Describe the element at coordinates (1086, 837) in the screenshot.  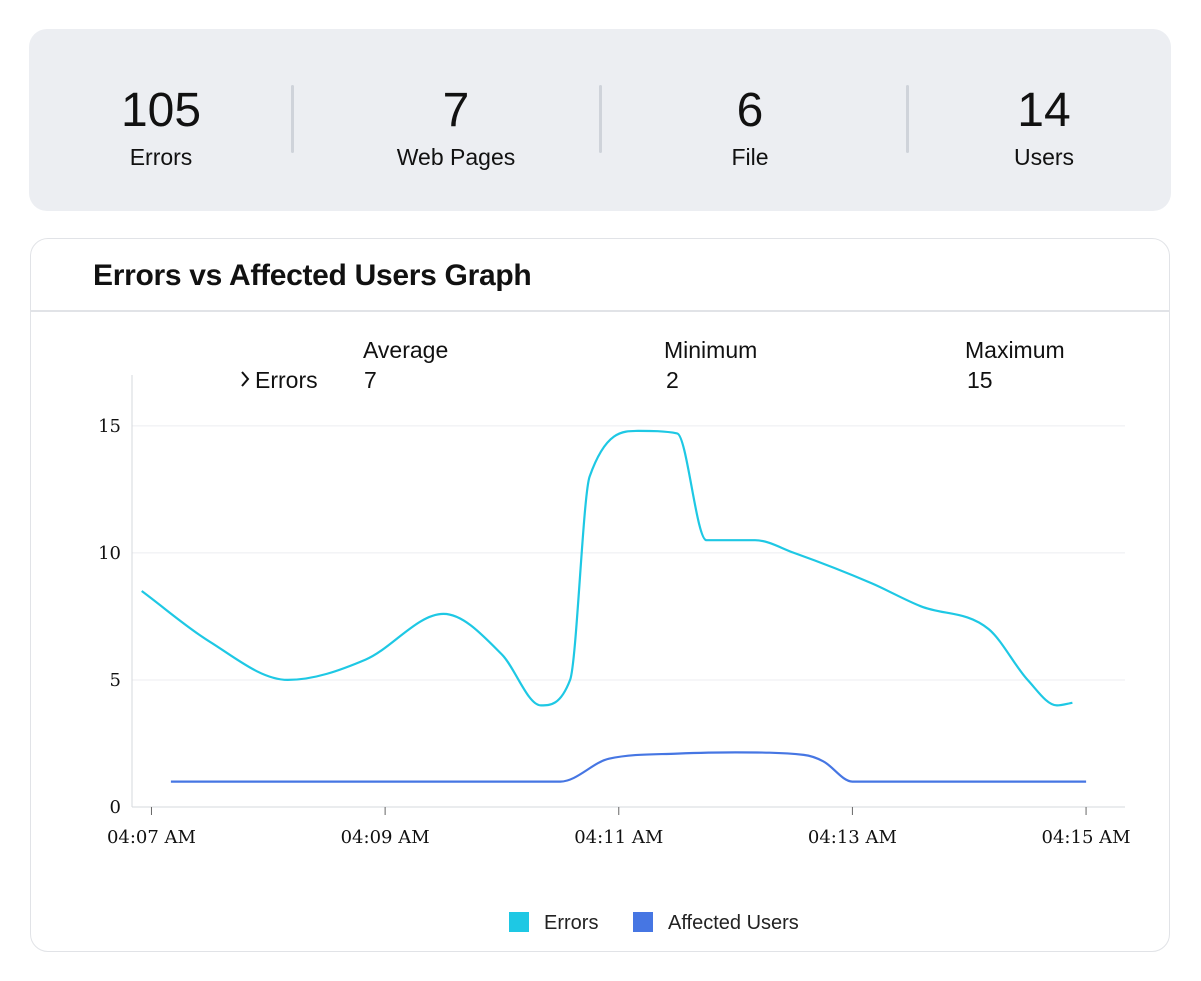
I see `x-tick-label: 04:15 AM` at that location.